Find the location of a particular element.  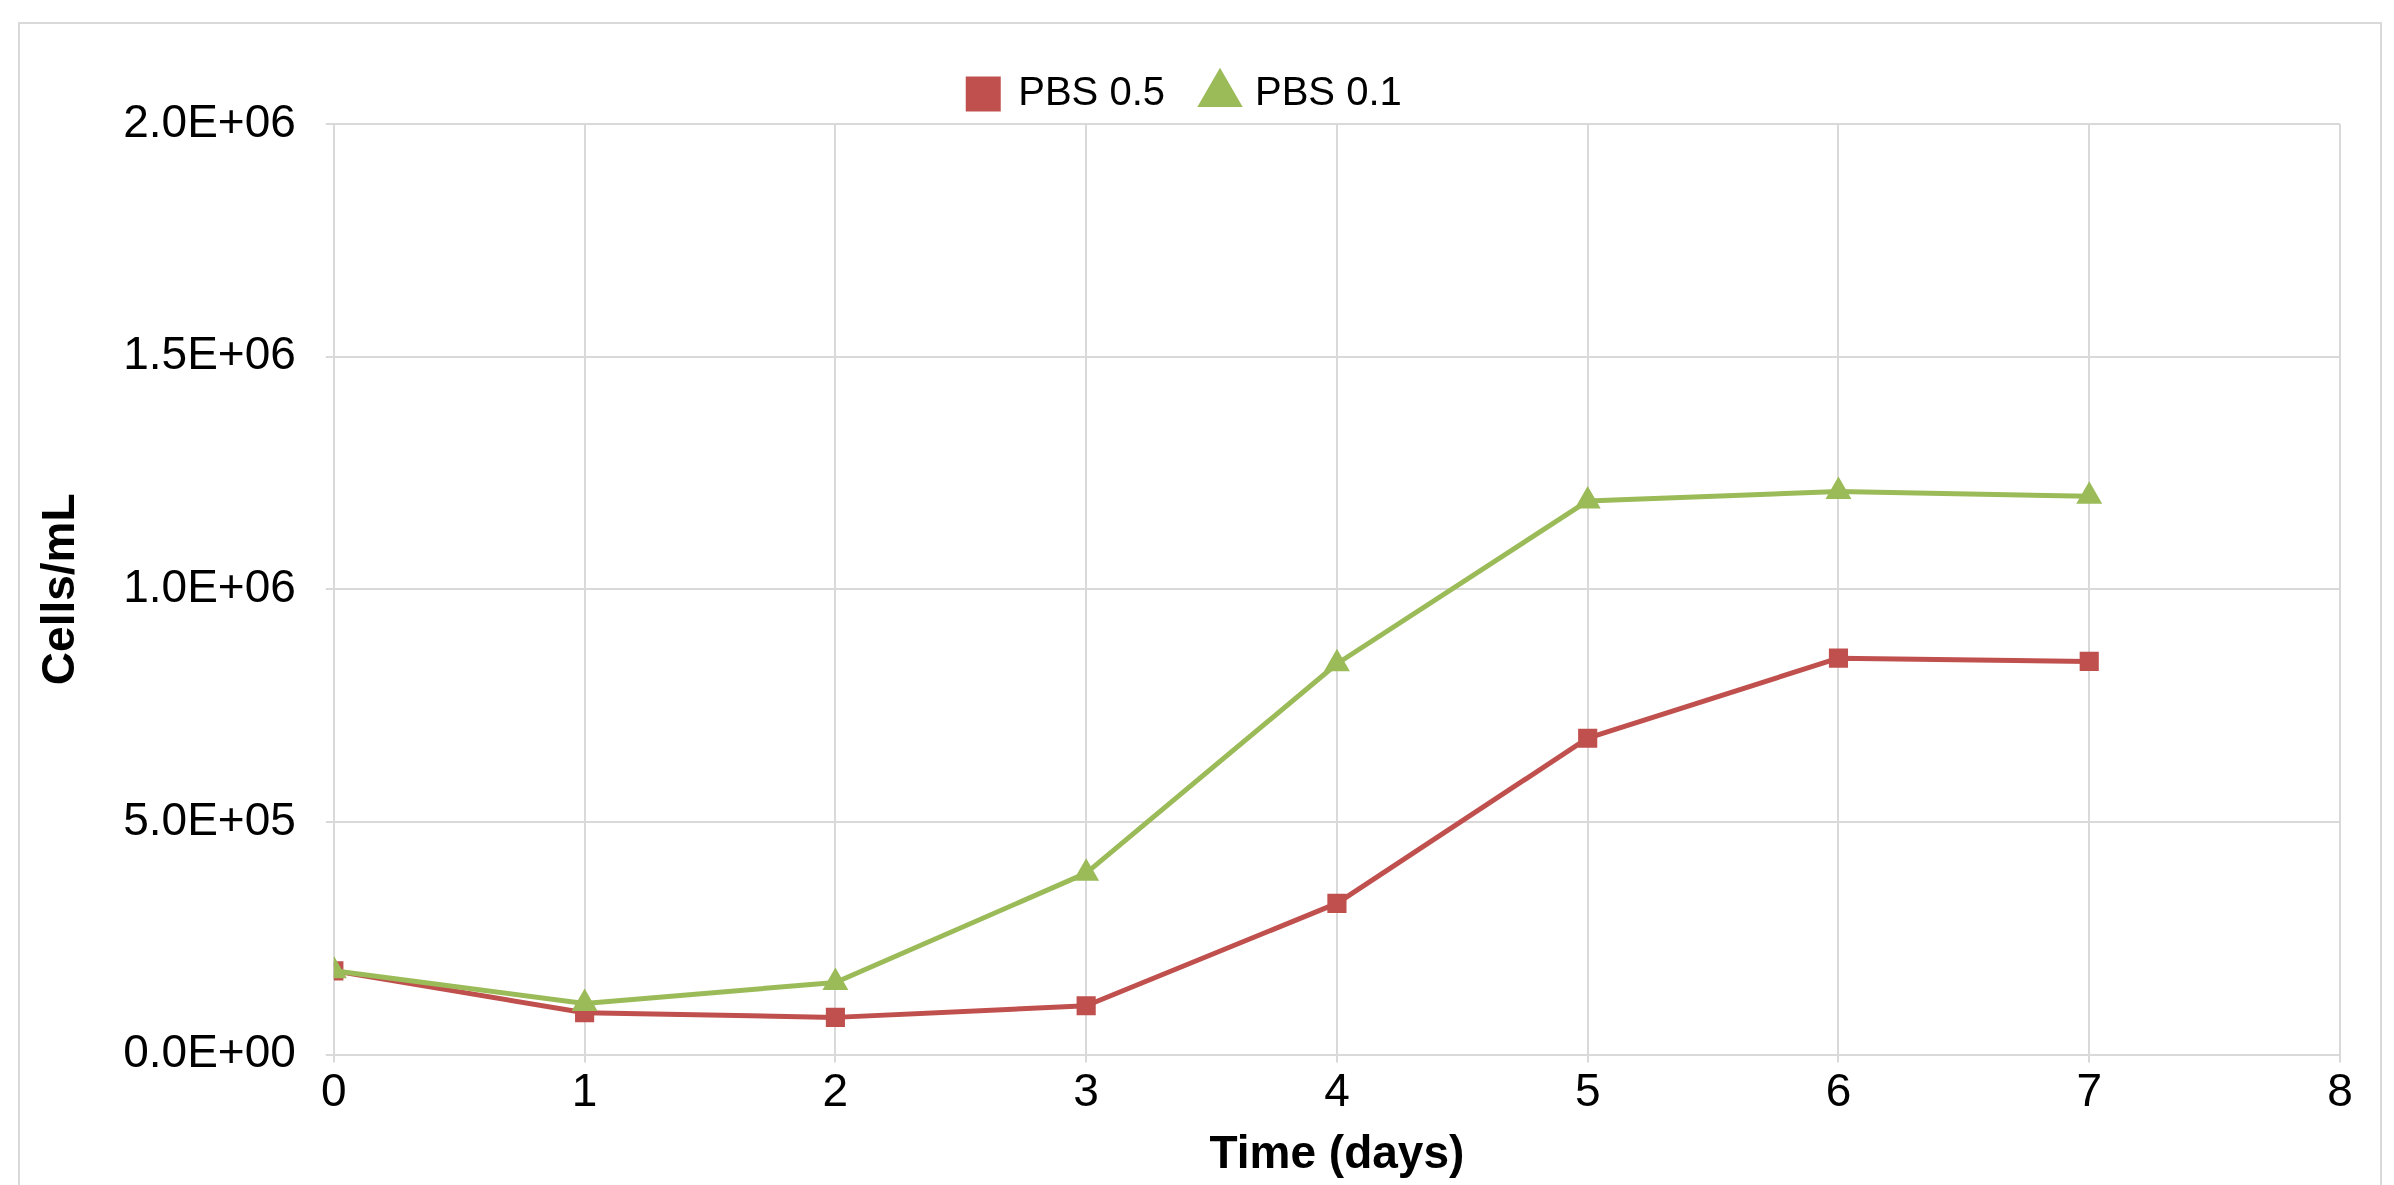

y-tick-label: 1.0E+06 is located at coordinates (209, 585).